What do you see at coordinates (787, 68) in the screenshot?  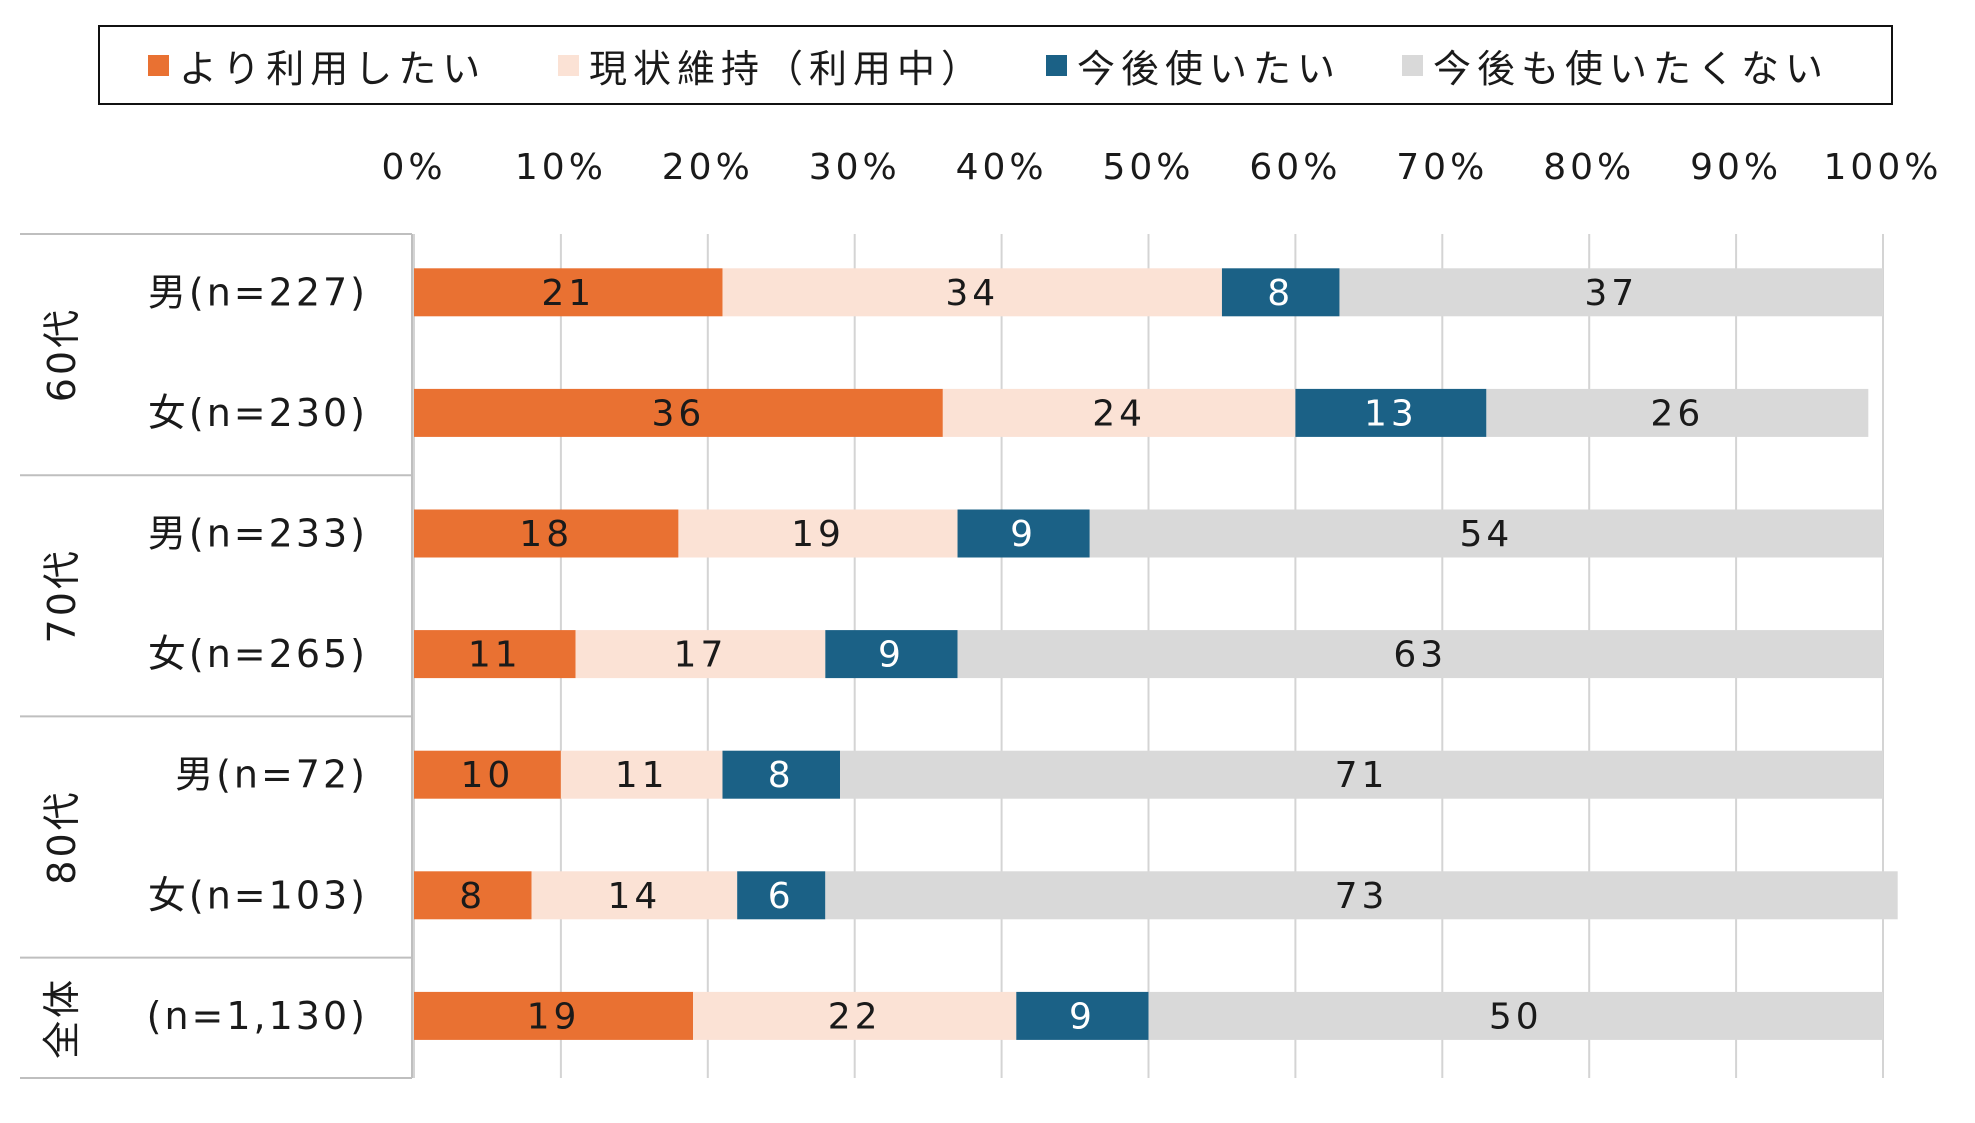 I see `legend-label: 現状維持（利用中）` at bounding box center [787, 68].